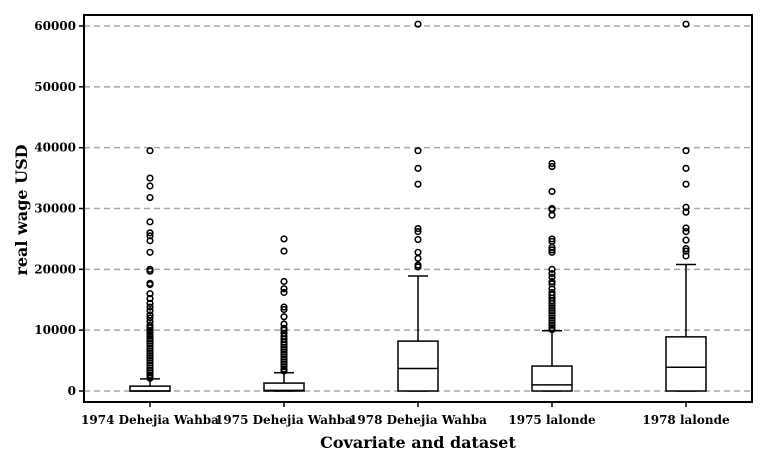 This screenshot has height=467, width=767. I want to click on y-tick-label: 20000, so click(55, 269).